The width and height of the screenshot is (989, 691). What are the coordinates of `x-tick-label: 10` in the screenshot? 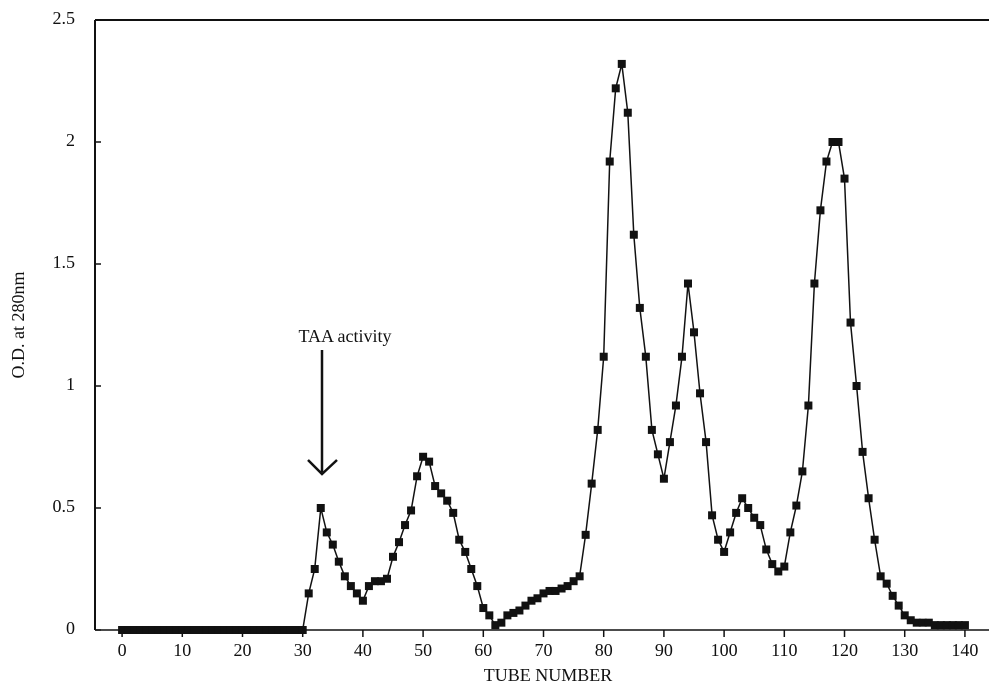 It's located at (182, 650).